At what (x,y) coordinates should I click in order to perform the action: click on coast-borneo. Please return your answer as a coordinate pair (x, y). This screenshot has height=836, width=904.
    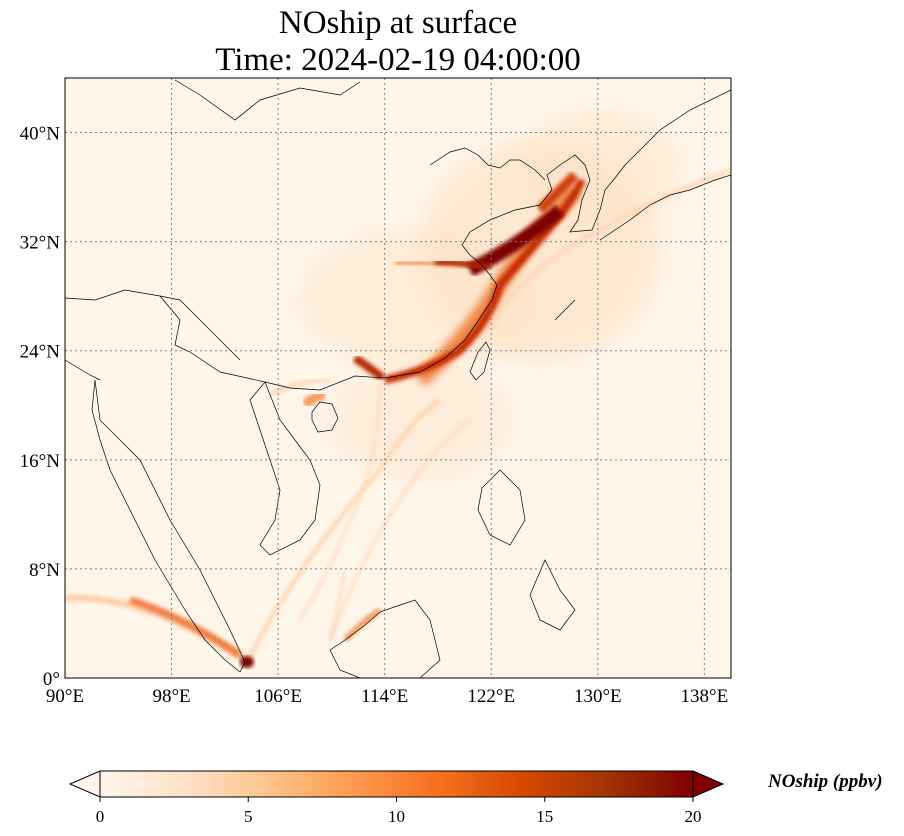
    Looking at the image, I should click on (385, 638).